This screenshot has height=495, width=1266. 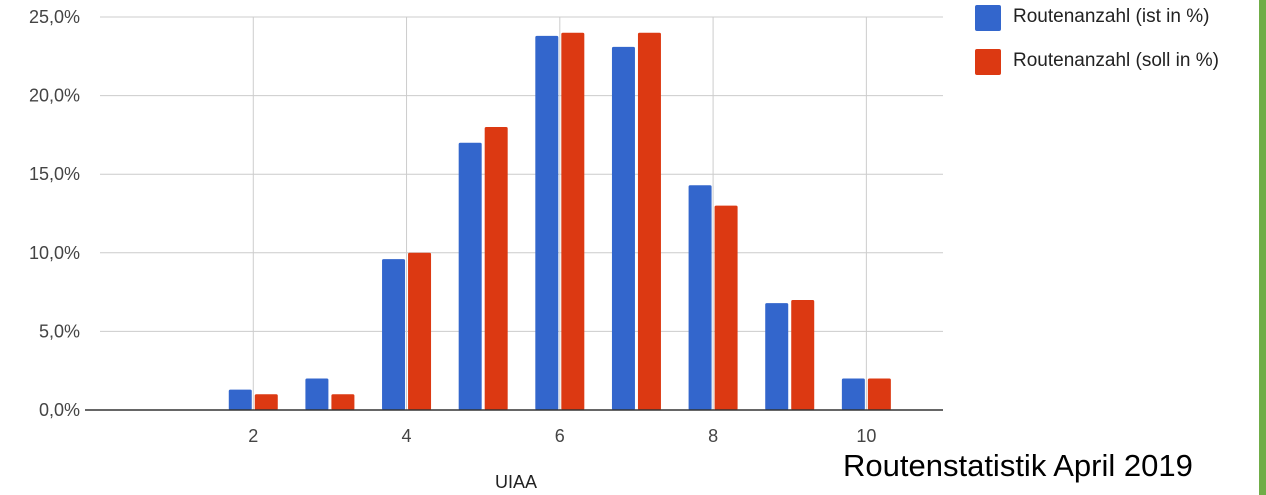 What do you see at coordinates (59, 410) in the screenshot?
I see `y-tick-label: 0,0%` at bounding box center [59, 410].